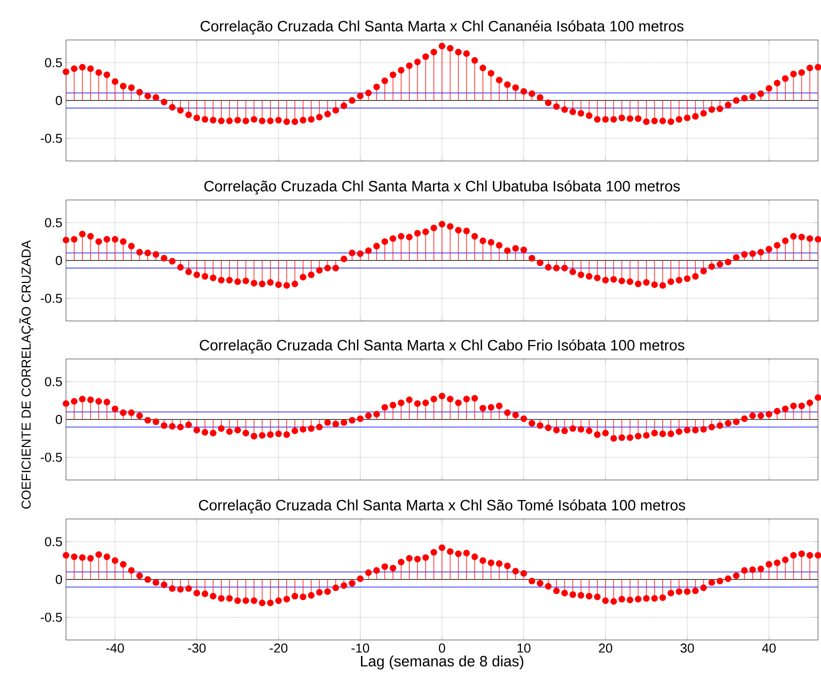  I want to click on x-tick-label: -40, so click(115, 648).